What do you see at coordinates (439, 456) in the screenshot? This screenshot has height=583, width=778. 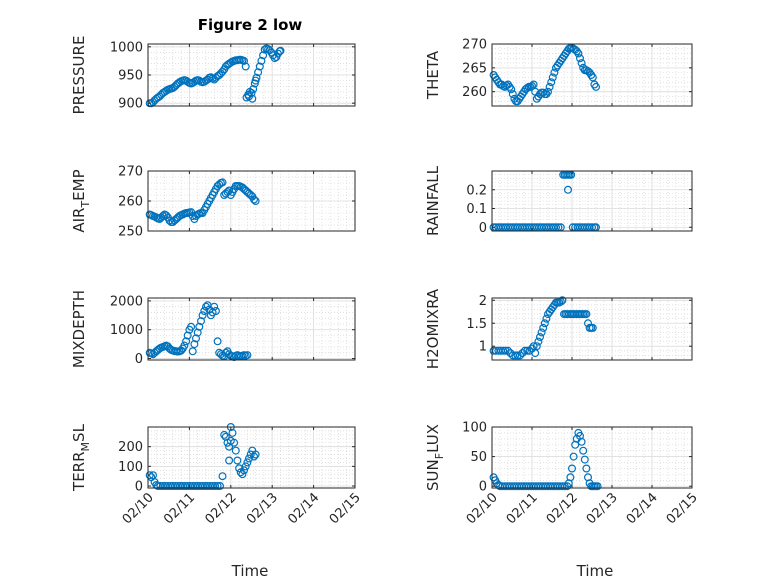 I see `y-axis-label-subscript: F` at bounding box center [439, 456].